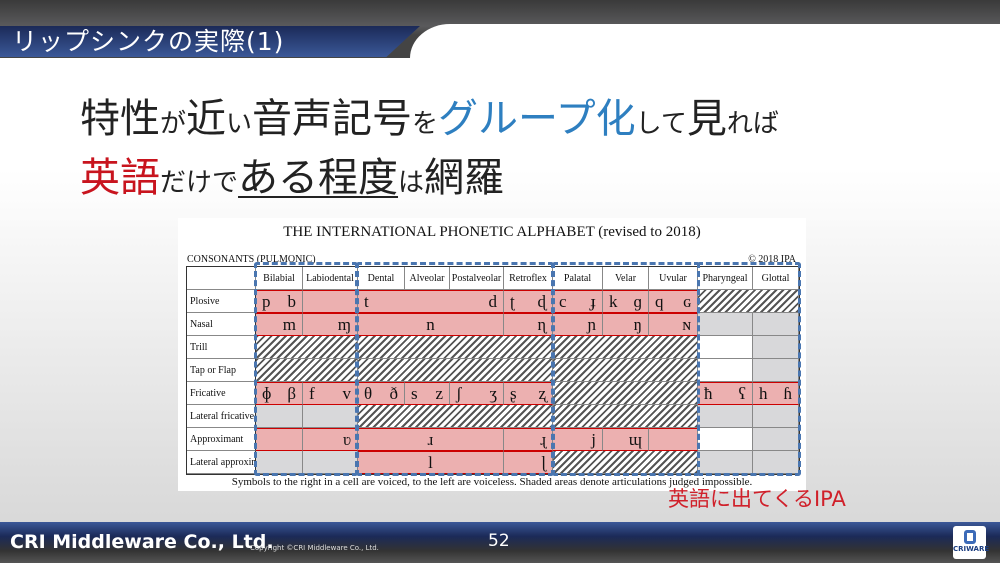 This screenshot has width=1000, height=563. Describe the element at coordinates (661, 124) in the screenshot. I see `heading-segment: して` at that location.